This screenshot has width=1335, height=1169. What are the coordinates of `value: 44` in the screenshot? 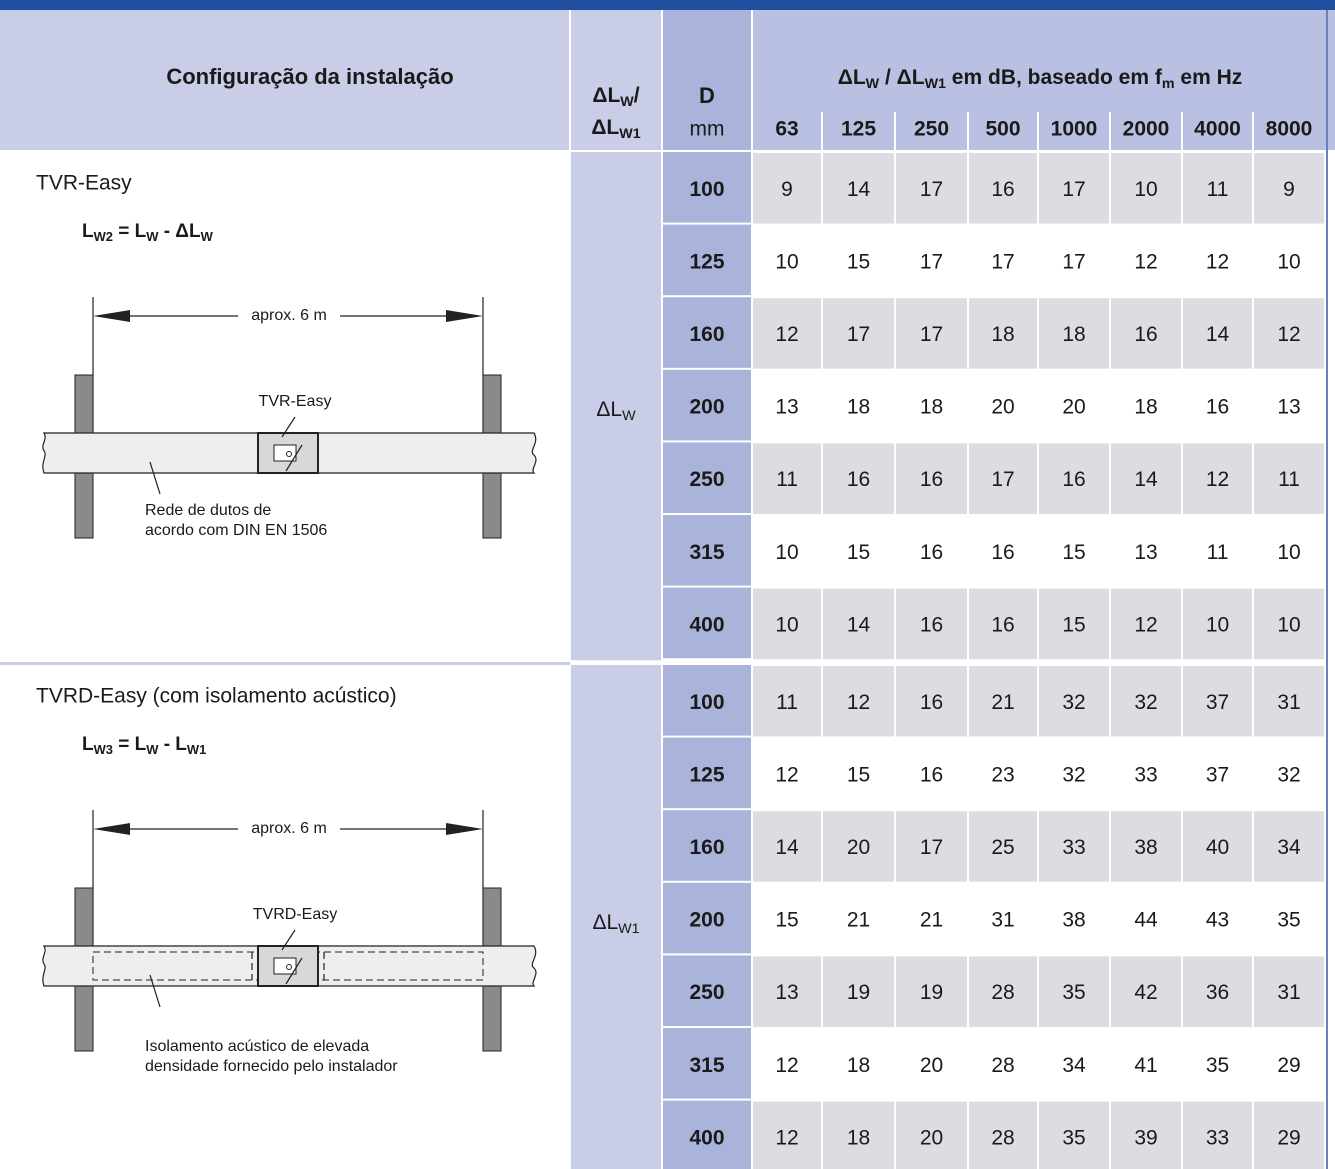 It's located at (1146, 920).